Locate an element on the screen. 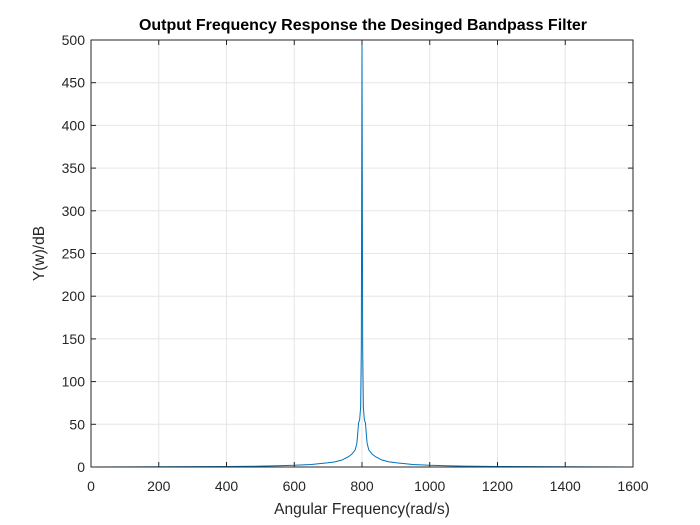 This screenshot has width=700, height=525. x-tick-label: 1400 is located at coordinates (565, 486).